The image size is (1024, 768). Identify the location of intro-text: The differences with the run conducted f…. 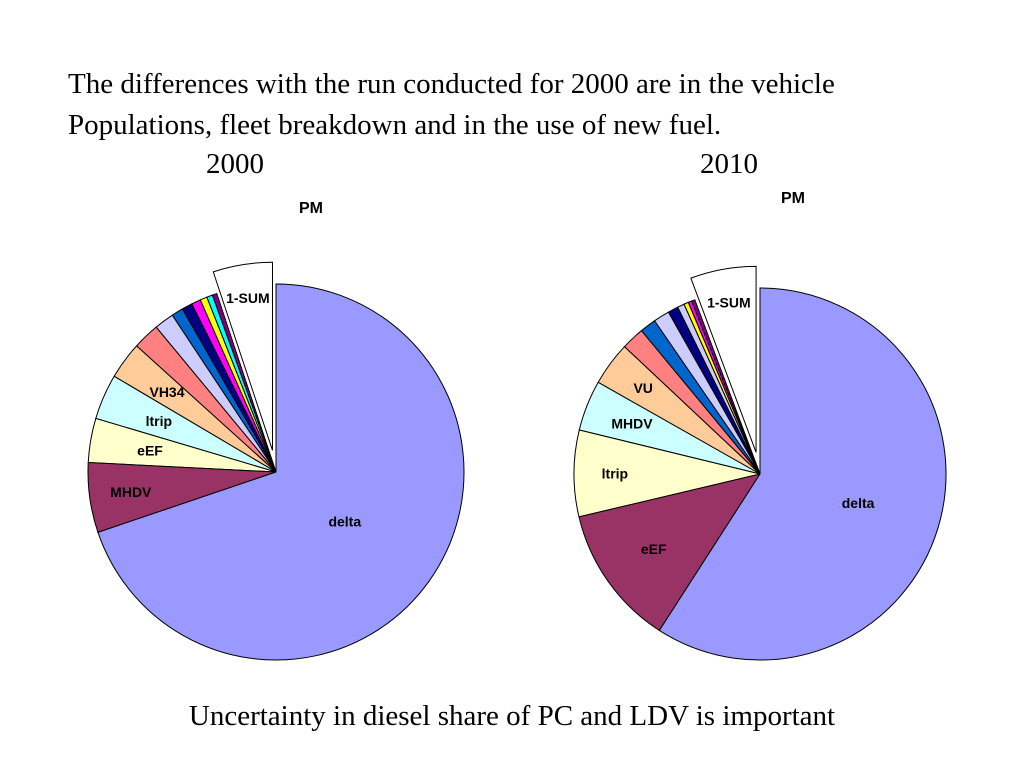
(528, 105).